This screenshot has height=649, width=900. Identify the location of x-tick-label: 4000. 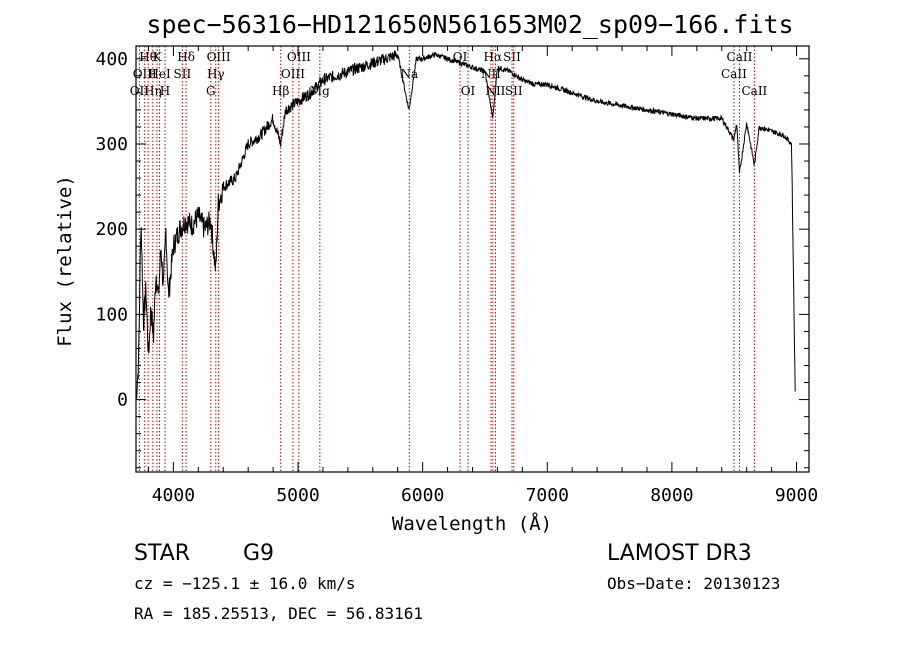
(173, 495).